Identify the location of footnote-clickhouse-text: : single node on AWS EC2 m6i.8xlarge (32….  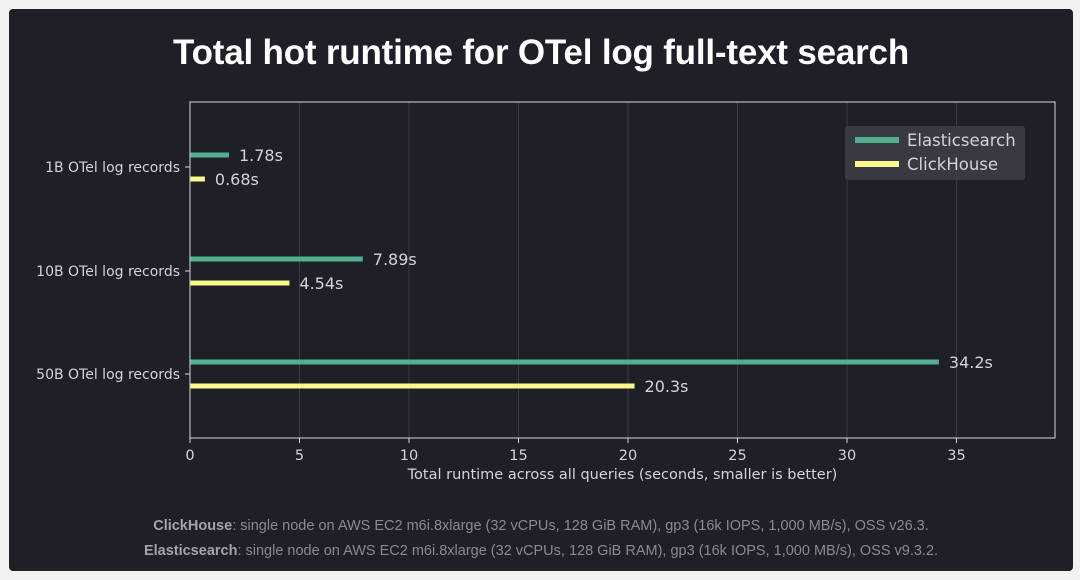
(580, 526).